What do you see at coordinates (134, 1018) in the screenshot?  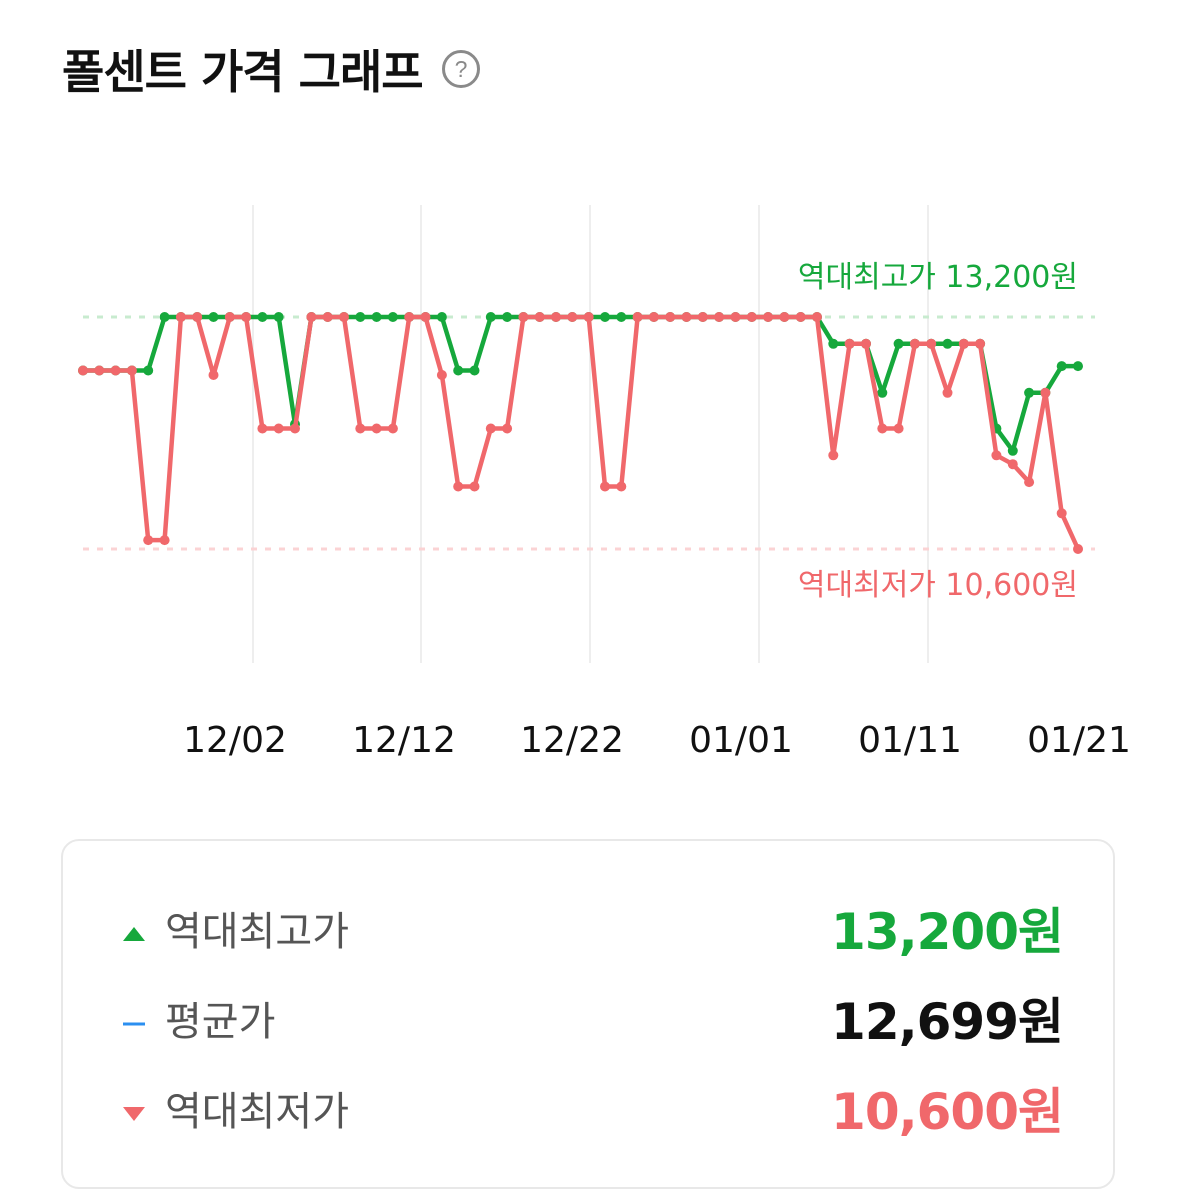 I see `dash-icon` at bounding box center [134, 1018].